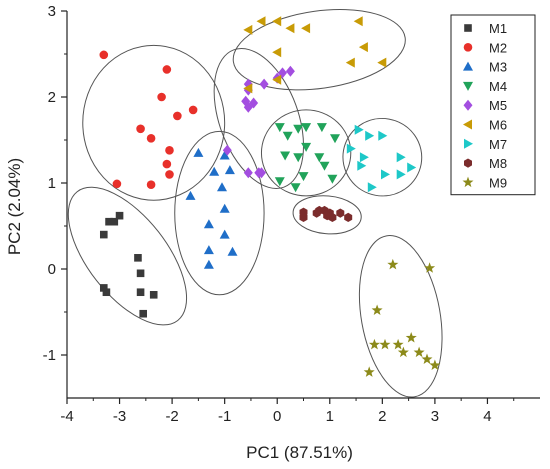  Describe the element at coordinates (498, 125) in the screenshot. I see `legend-label-m6: M6` at that location.